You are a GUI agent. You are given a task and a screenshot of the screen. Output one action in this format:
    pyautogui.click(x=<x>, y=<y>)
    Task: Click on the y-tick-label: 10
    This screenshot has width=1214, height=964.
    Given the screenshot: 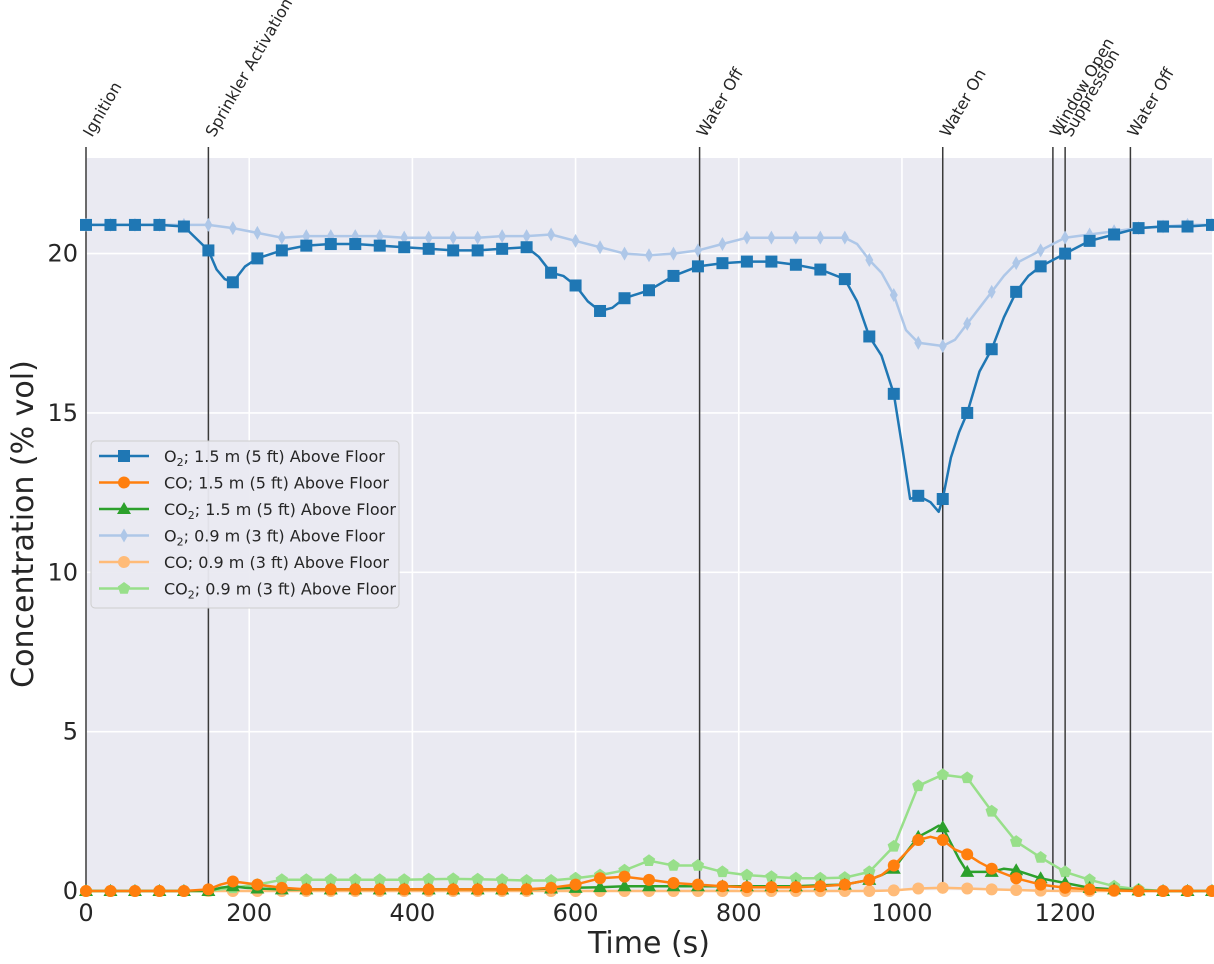 What is the action you would take?
    pyautogui.click(x=62, y=572)
    